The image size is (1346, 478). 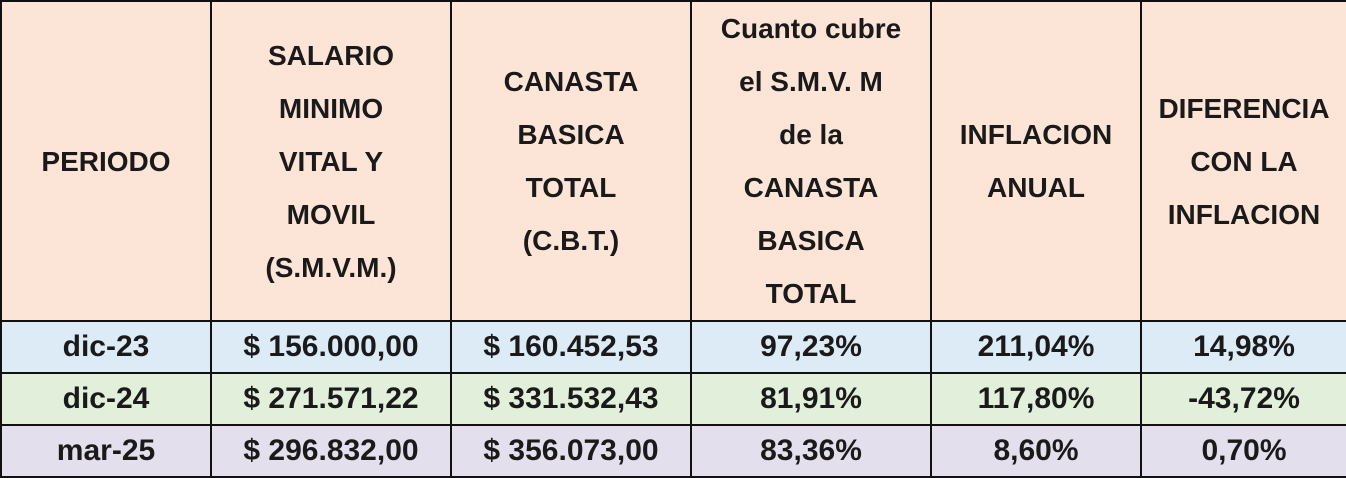 I want to click on value-cell: -43,72%, so click(x=1243, y=399).